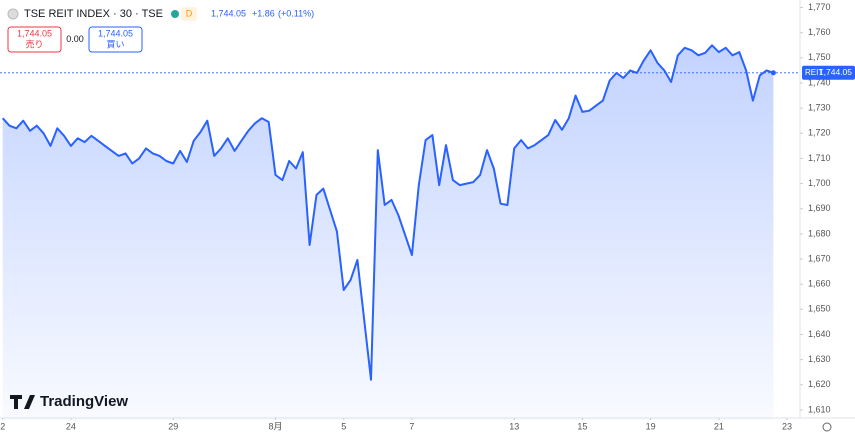 The image size is (855, 443). Describe the element at coordinates (819, 7) in the screenshot. I see `y-tick-label: 1,770` at that location.